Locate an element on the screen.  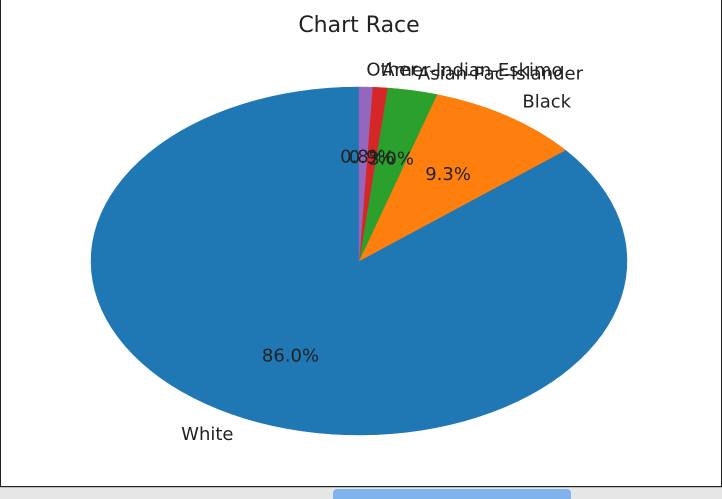
pie-slice-black is located at coordinates (462, 178).